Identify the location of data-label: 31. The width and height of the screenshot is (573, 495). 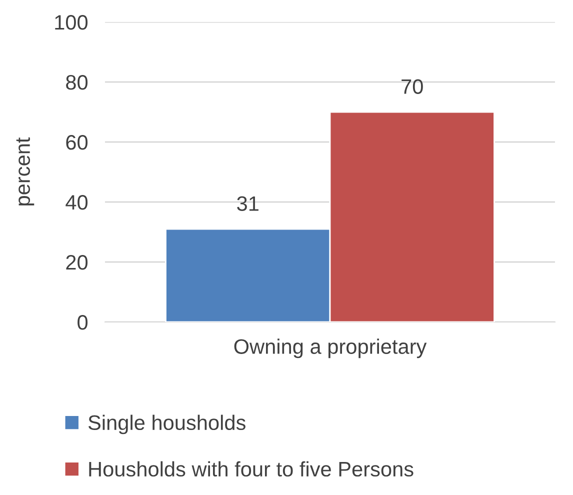
(247, 203).